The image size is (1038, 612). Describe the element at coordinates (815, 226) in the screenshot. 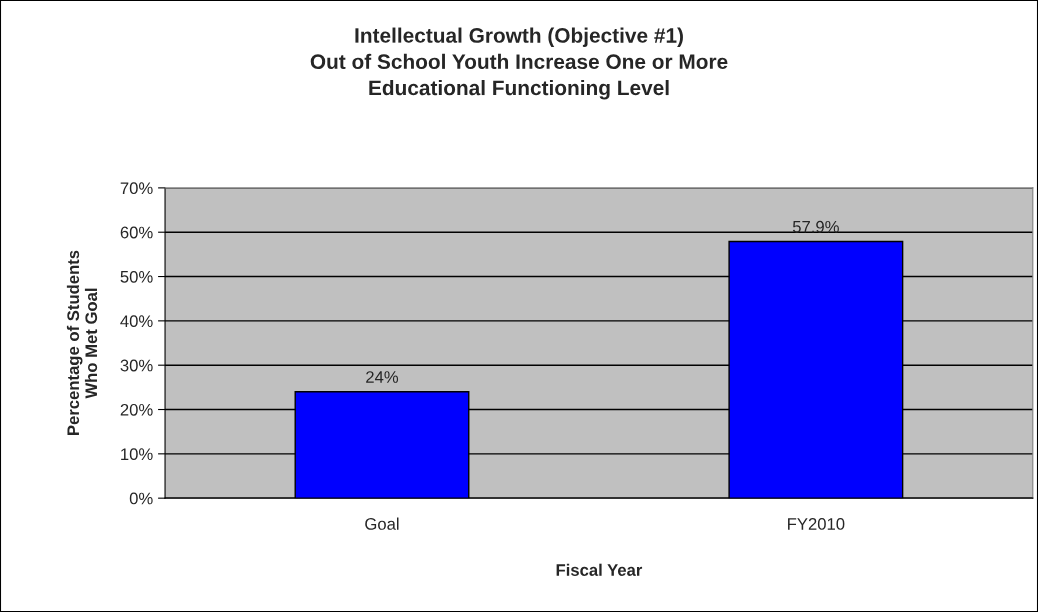

I see `data-label: 57.9%` at that location.